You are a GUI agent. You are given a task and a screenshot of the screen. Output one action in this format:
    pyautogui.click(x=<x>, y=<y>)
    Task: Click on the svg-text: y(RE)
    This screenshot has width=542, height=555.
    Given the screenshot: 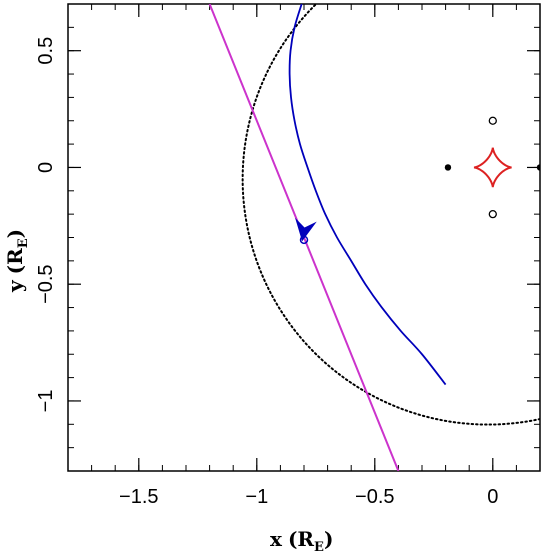 What is the action you would take?
    pyautogui.click(x=17, y=261)
    